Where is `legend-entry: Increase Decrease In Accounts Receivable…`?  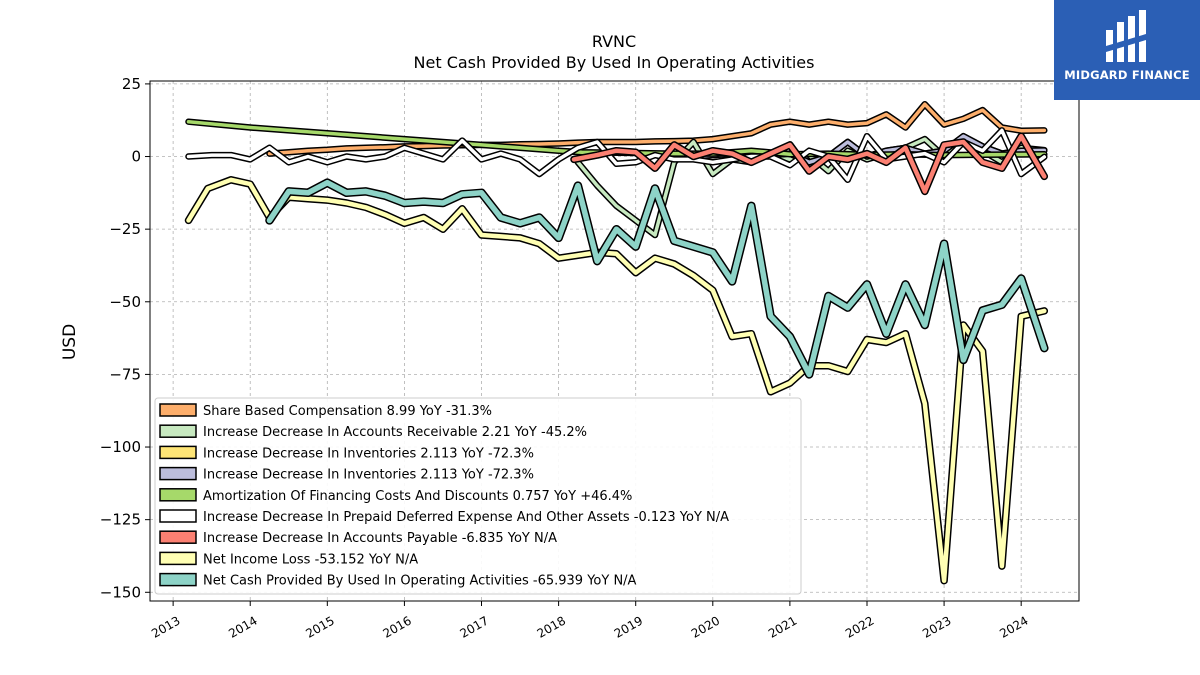 legend-entry: Increase Decrease In Accounts Receivable… is located at coordinates (395, 432).